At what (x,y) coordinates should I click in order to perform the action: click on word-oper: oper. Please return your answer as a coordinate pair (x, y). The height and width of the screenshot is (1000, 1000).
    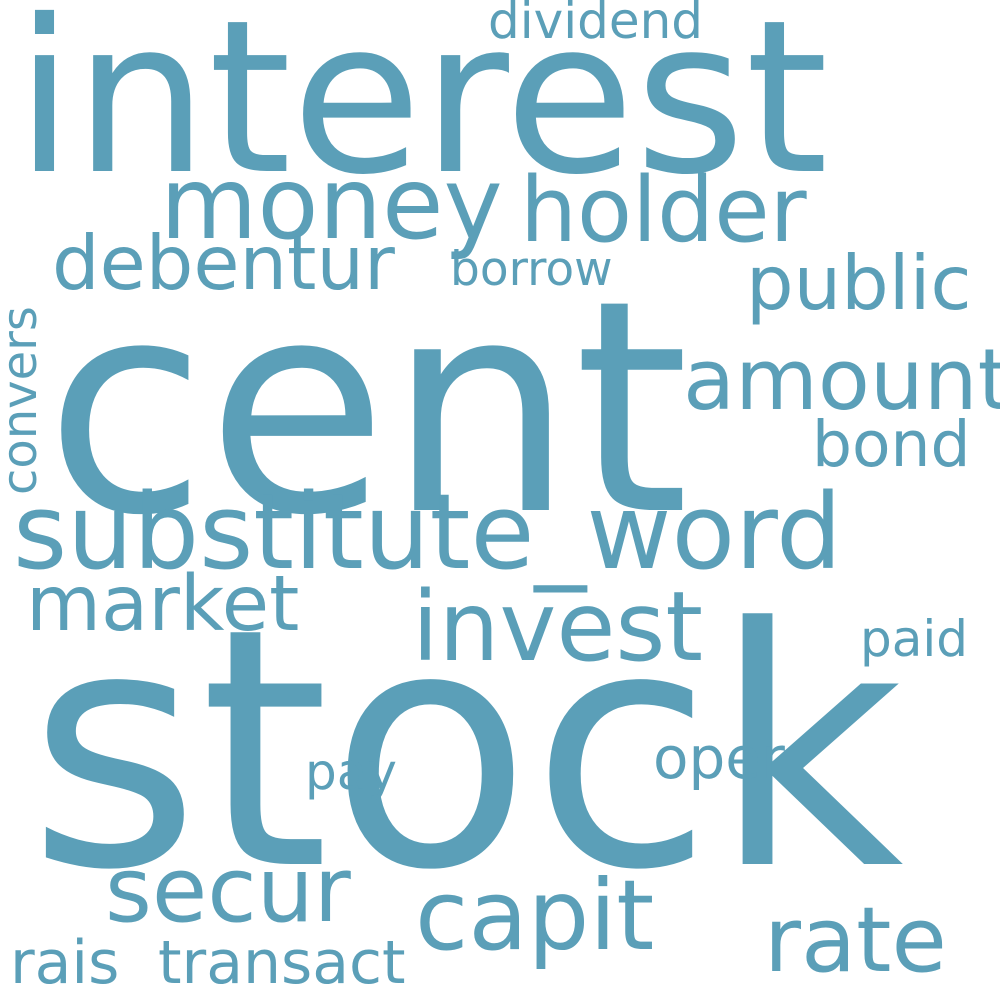
    Looking at the image, I should click on (719, 758).